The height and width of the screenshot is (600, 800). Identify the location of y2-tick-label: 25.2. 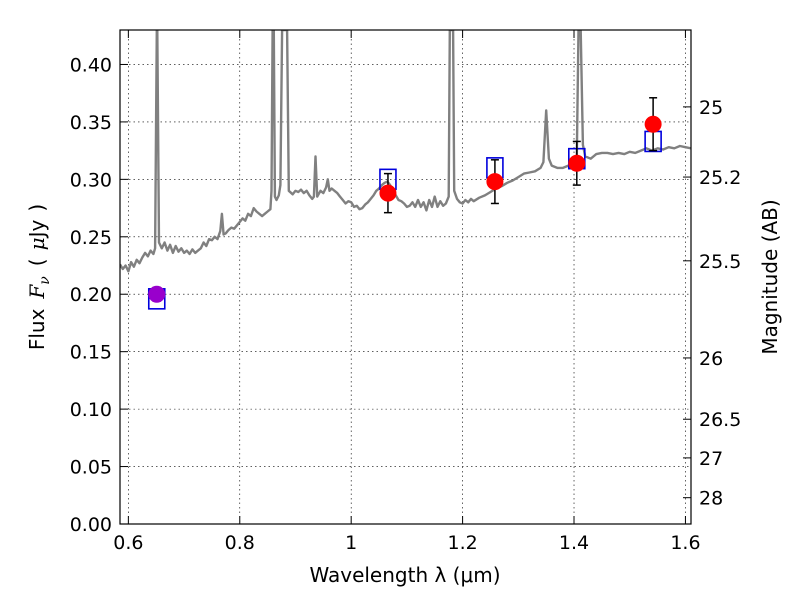
(720, 178).